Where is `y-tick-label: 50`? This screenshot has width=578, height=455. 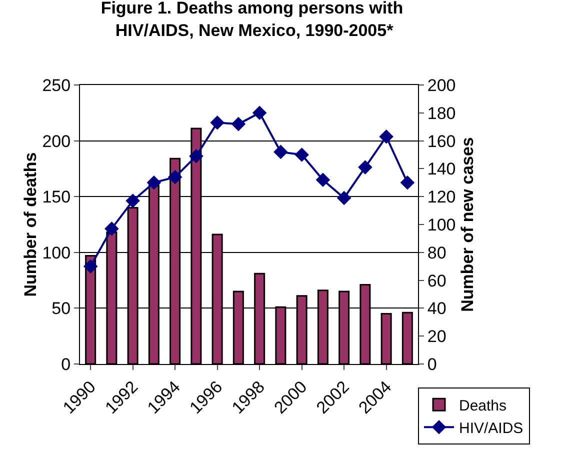
y-tick-label: 50 is located at coordinates (61, 308).